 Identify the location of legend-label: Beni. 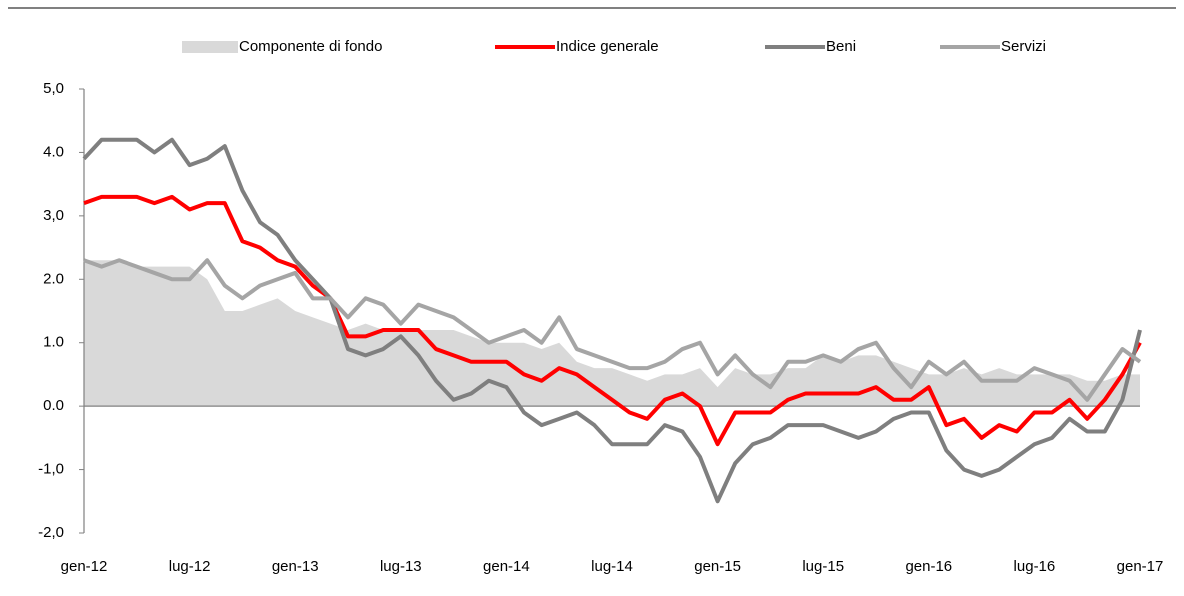
(841, 46).